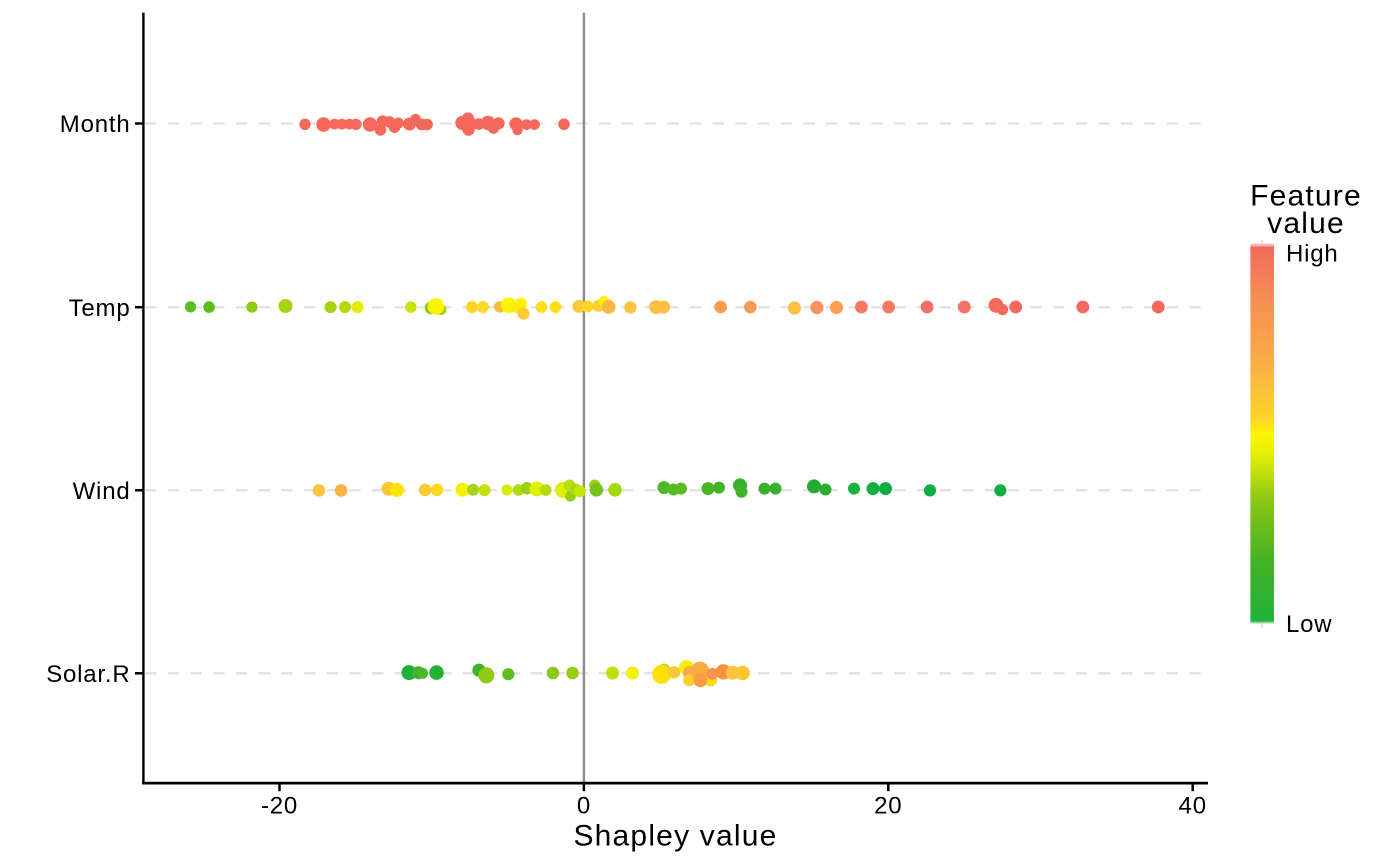  I want to click on svg-text: Wind, so click(102, 491).